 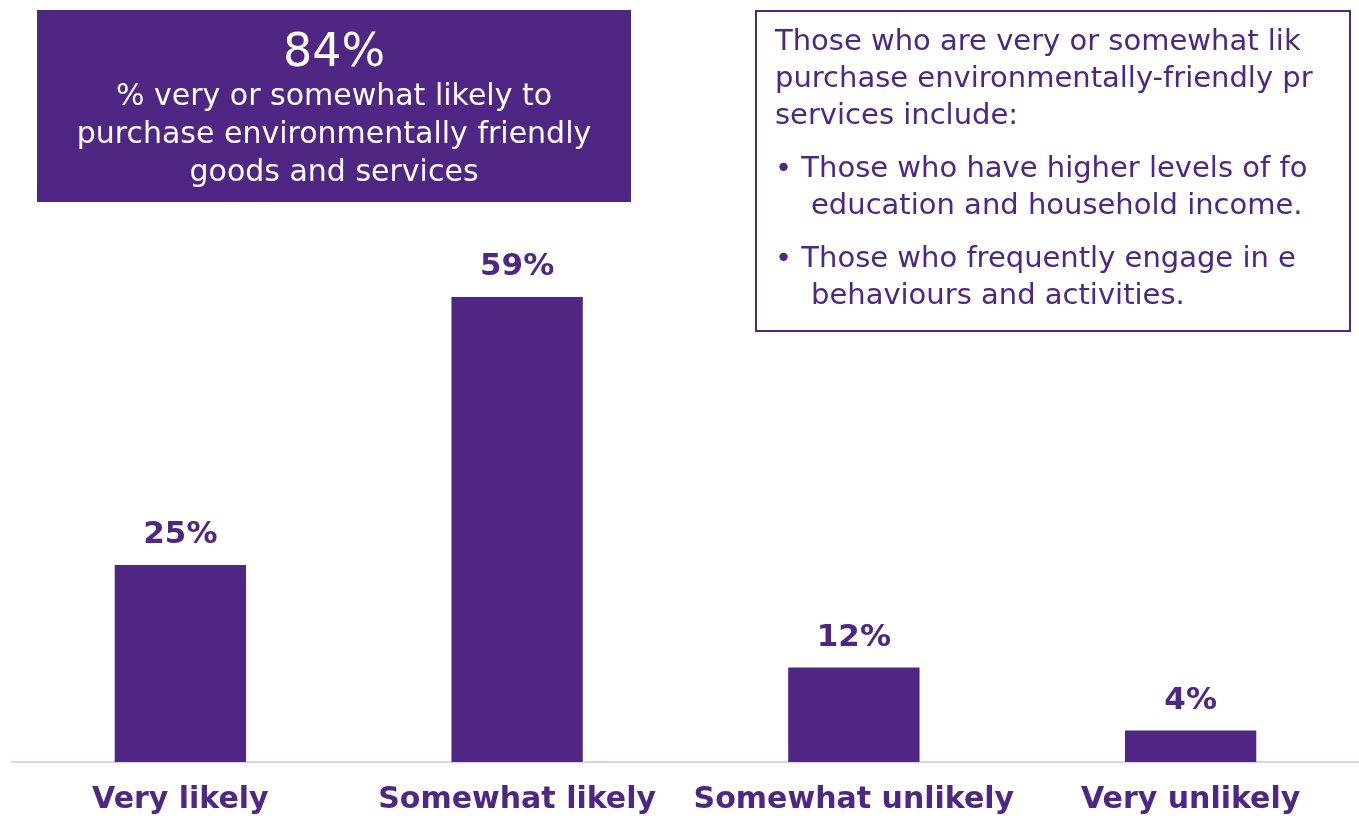 I want to click on x-tick-label: Somewhat unlikely, so click(x=854, y=797).